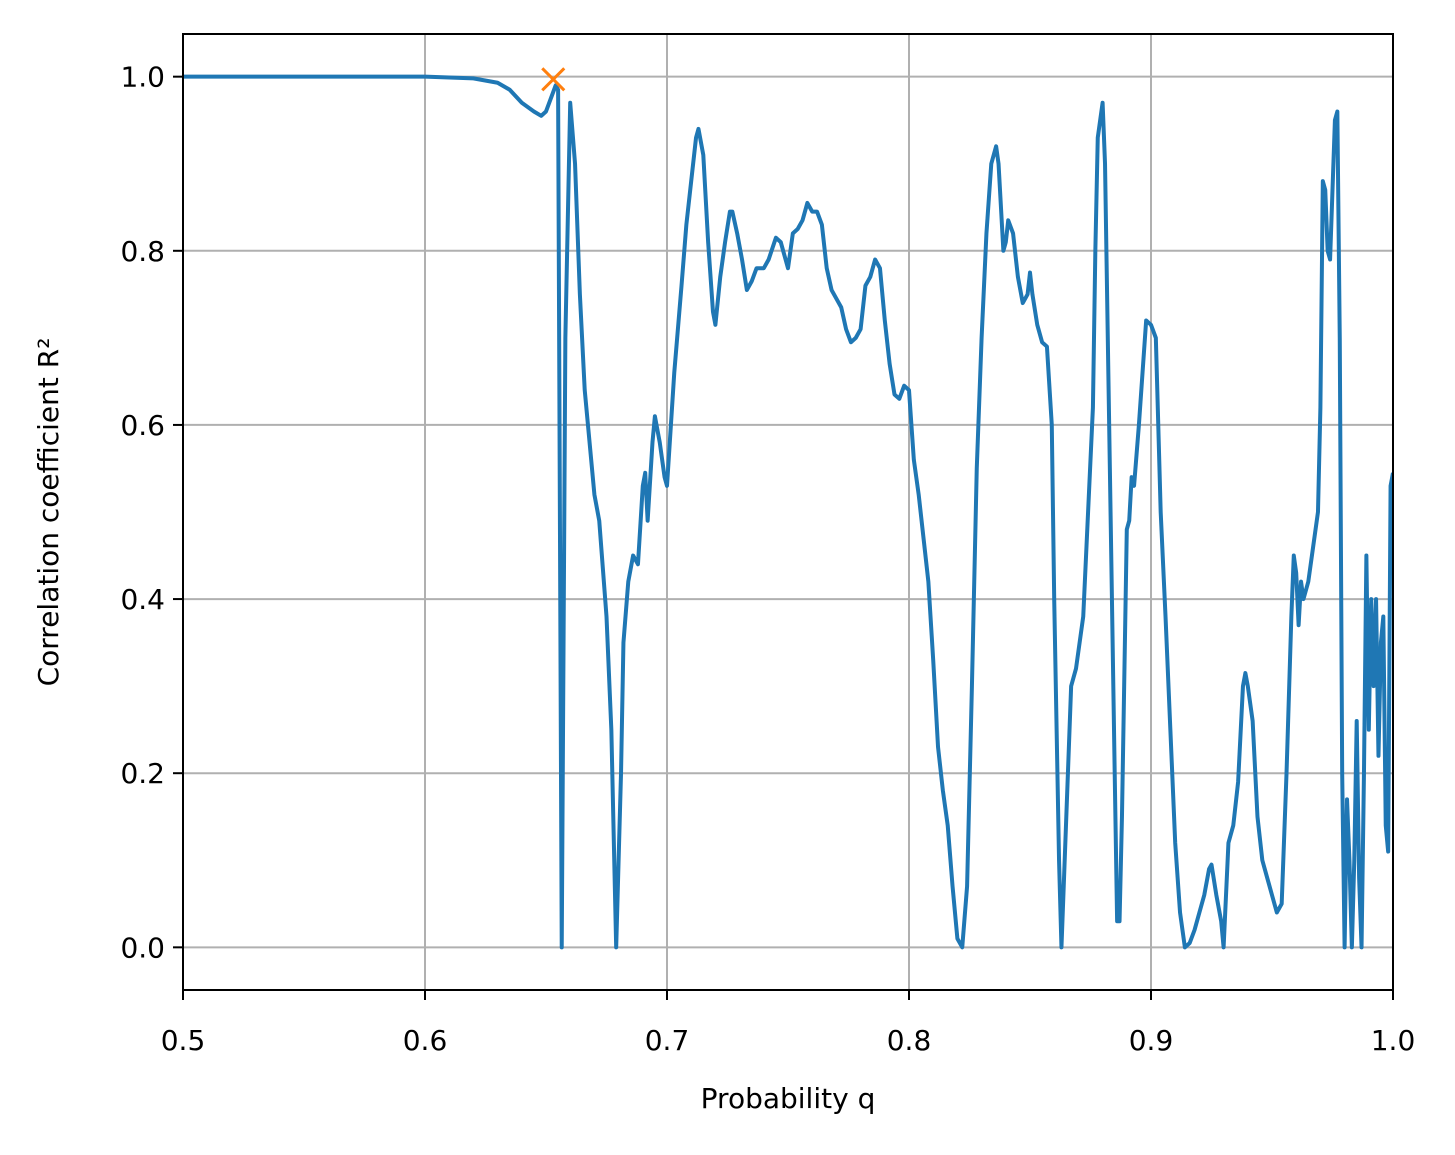  Describe the element at coordinates (142, 425) in the screenshot. I see `y-tick-label: 0.6` at that location.